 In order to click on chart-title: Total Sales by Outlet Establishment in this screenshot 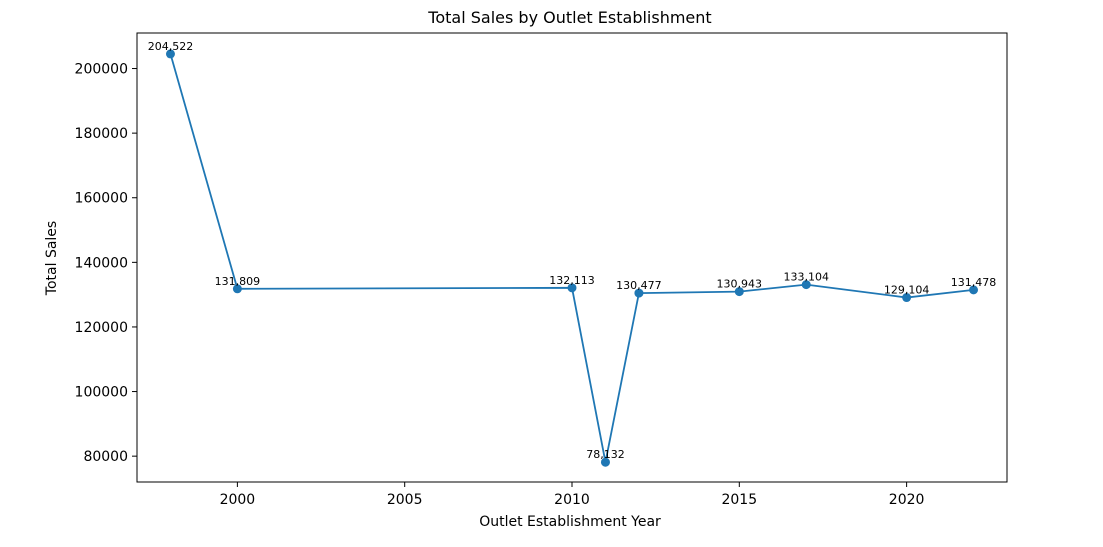, I will do `click(569, 17)`.